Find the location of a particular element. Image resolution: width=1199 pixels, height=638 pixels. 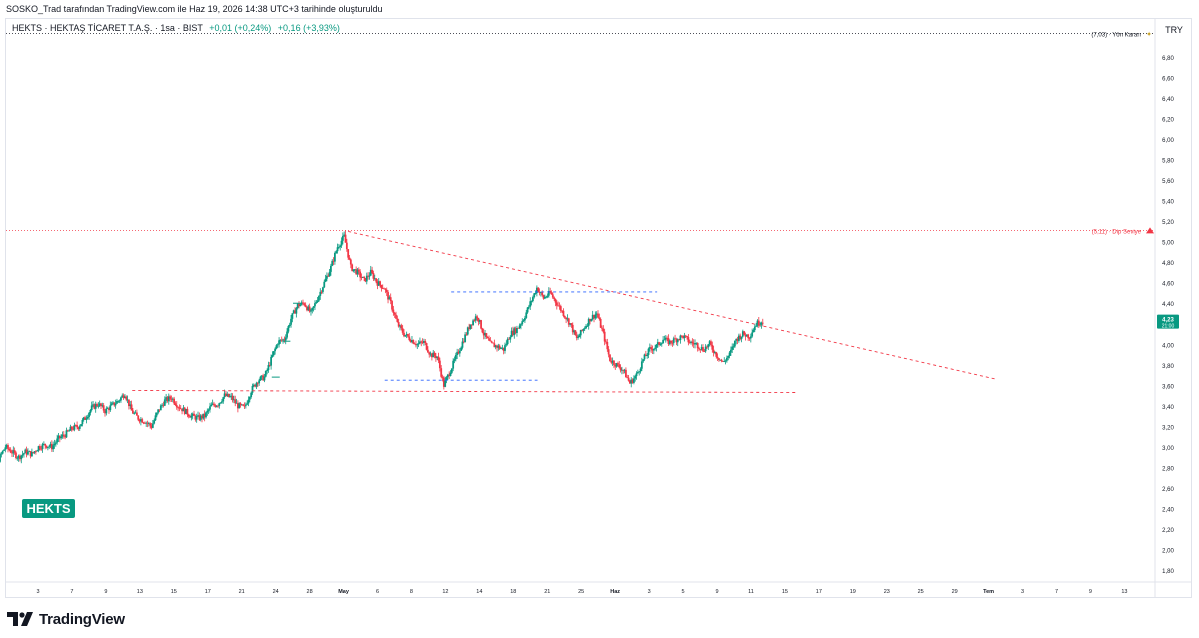

y-tick-label: 6,80 is located at coordinates (1168, 59).